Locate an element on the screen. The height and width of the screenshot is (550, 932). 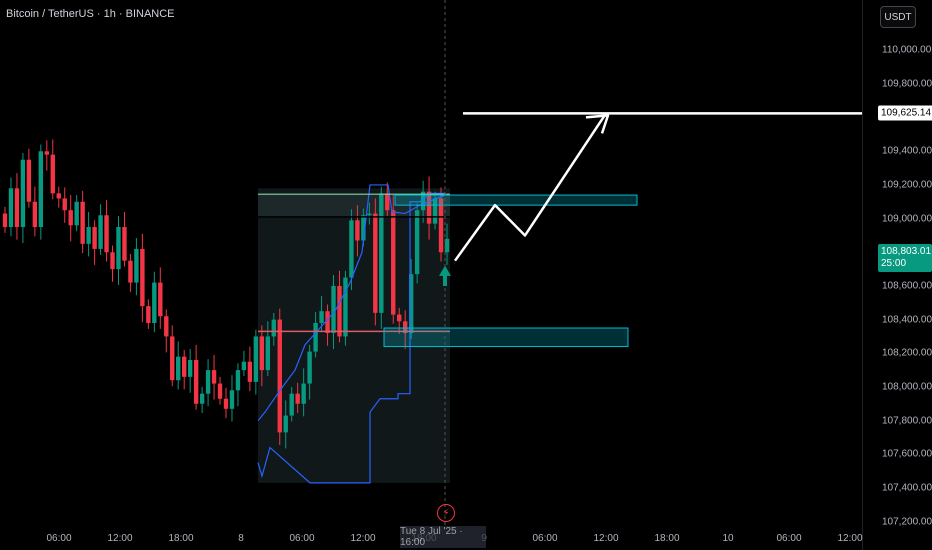
y-tick-label: 107,400.00 is located at coordinates (907, 488).